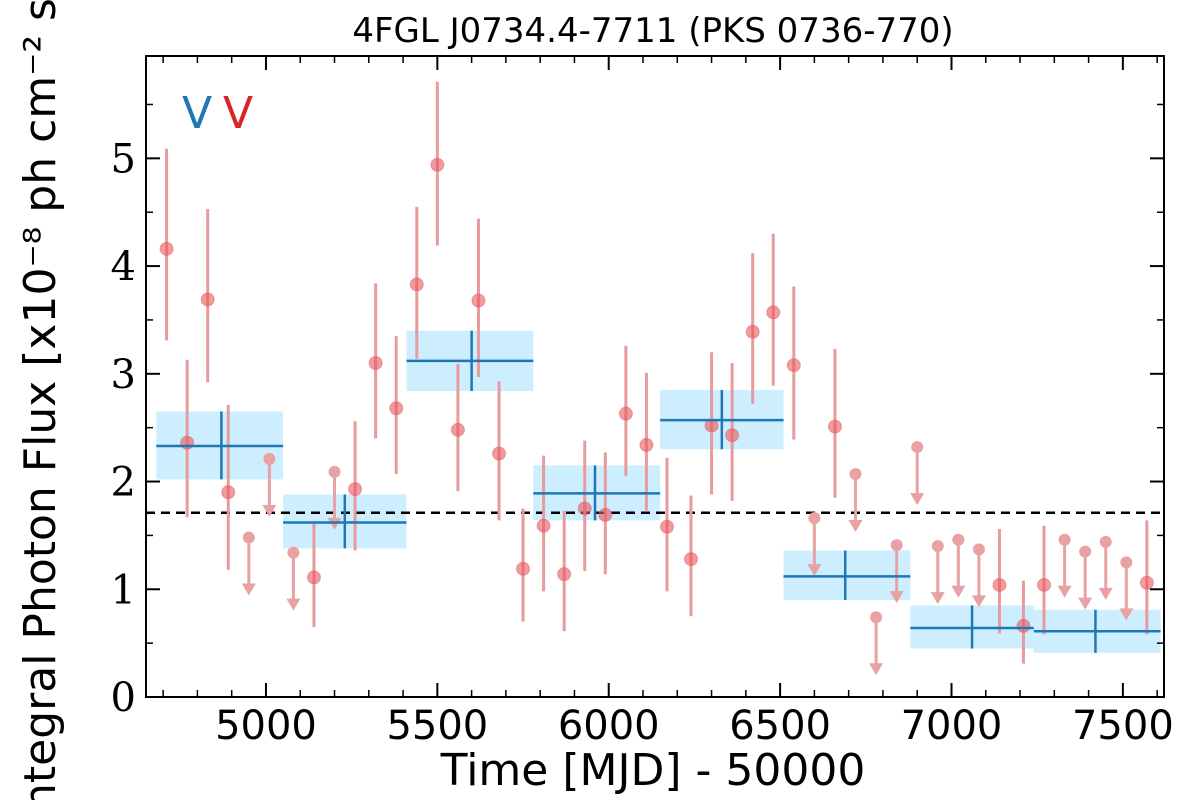 The height and width of the screenshot is (800, 1200). Describe the element at coordinates (652, 31) in the screenshot. I see `chart-title: 4FGL J0734.4-7711 (PKS 0736-770)` at that location.